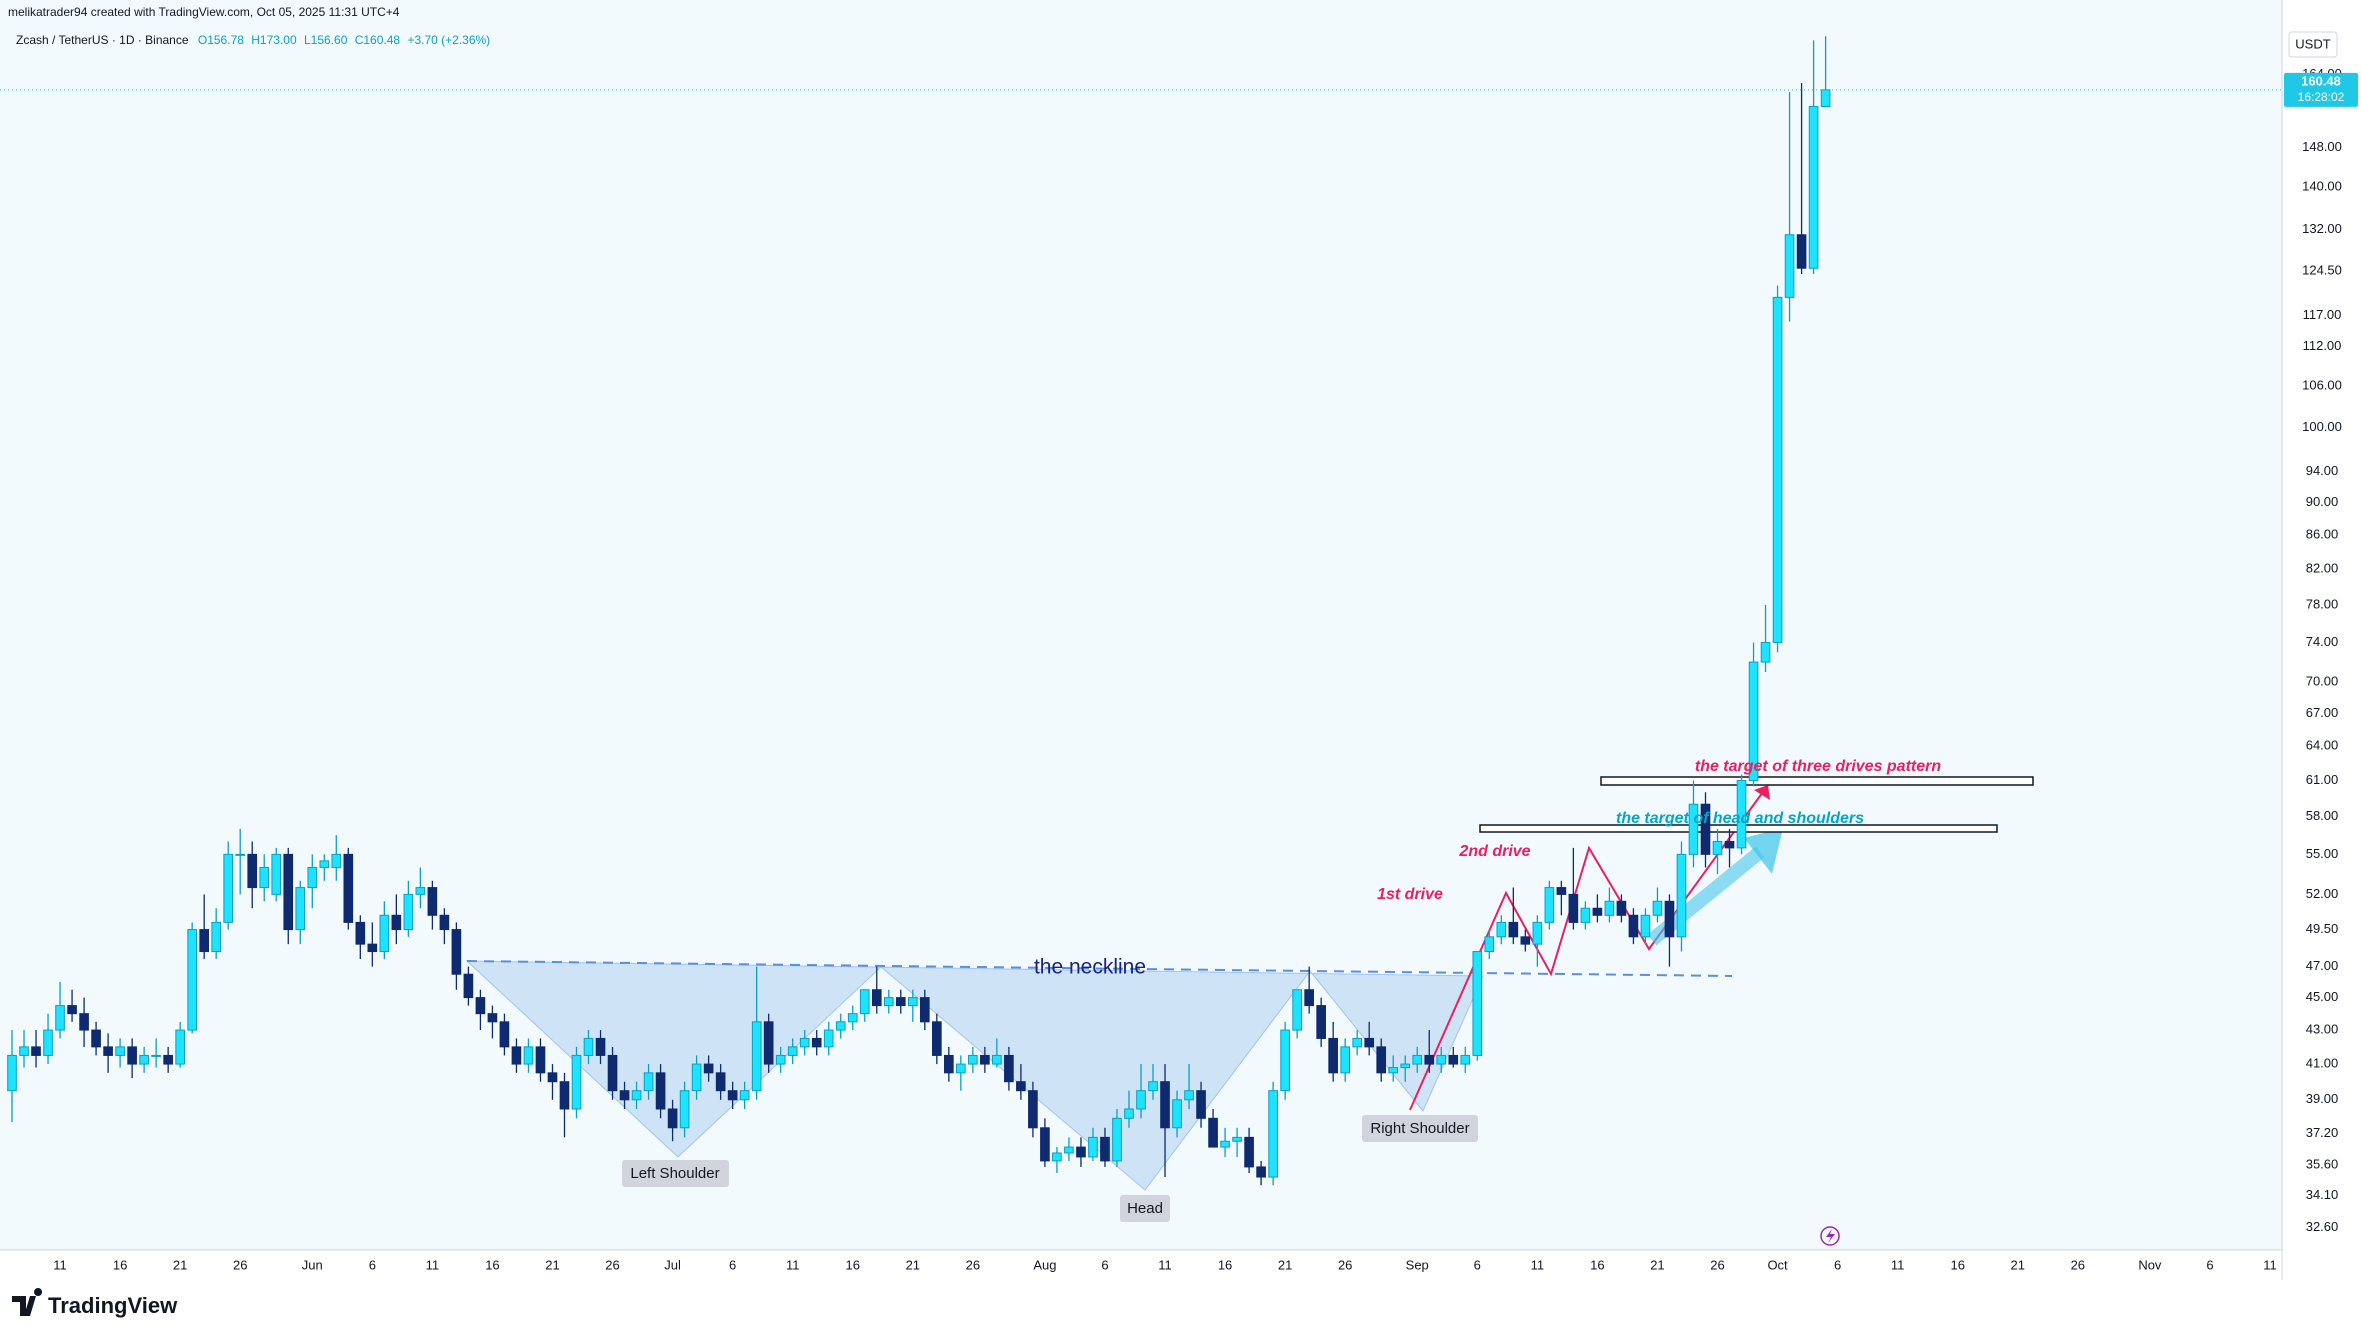 Image resolution: width=2362 pixels, height=1337 pixels. Describe the element at coordinates (2322, 815) in the screenshot. I see `y-tick-label: 58.00` at that location.